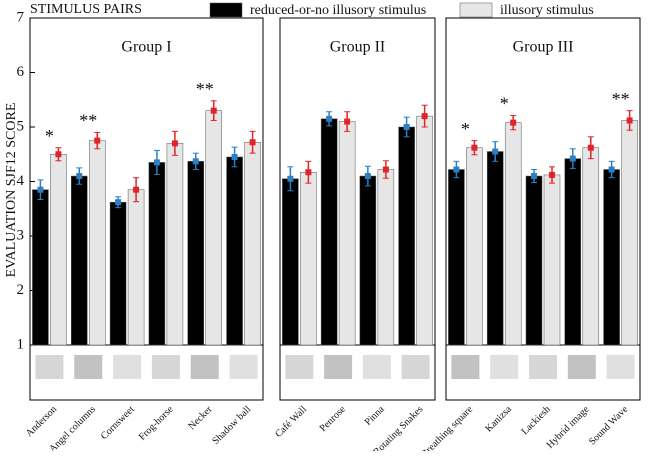  What do you see at coordinates (21, 344) in the screenshot?
I see `y-tick-label: 1` at bounding box center [21, 344].